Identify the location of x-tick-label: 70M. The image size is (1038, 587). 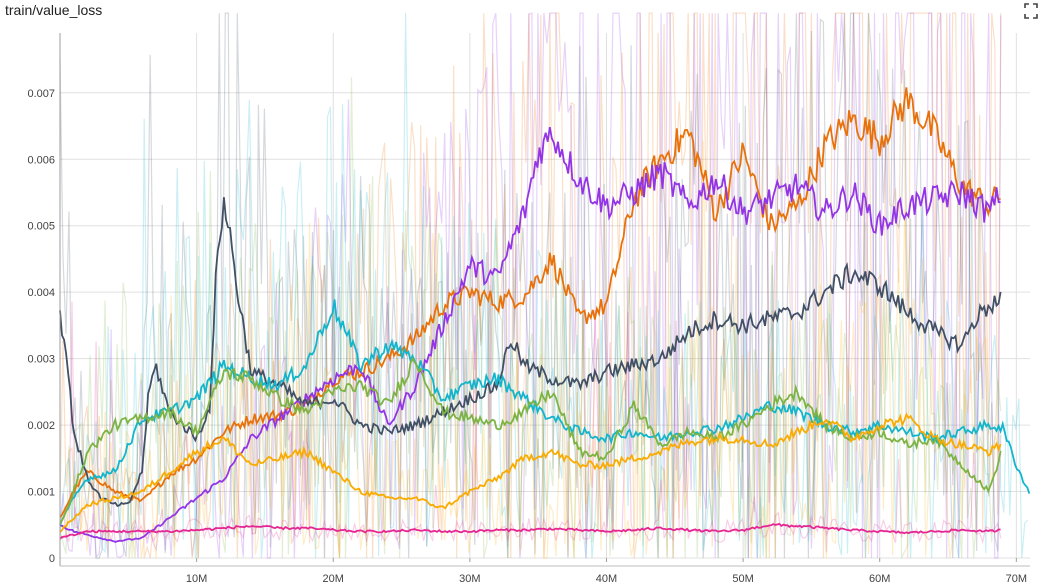
(1016, 579).